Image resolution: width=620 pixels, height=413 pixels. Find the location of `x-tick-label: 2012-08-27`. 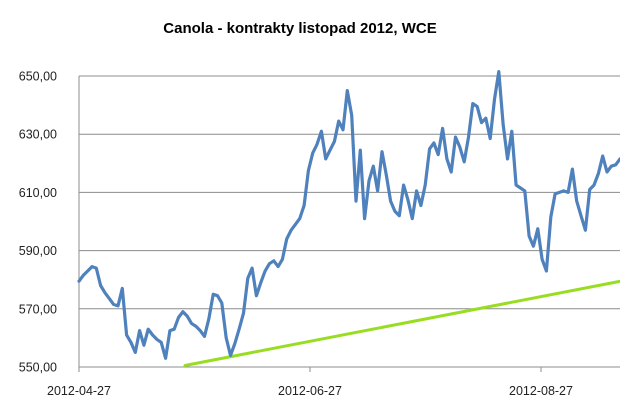

x-tick-label: 2012-08-27 is located at coordinates (541, 391).